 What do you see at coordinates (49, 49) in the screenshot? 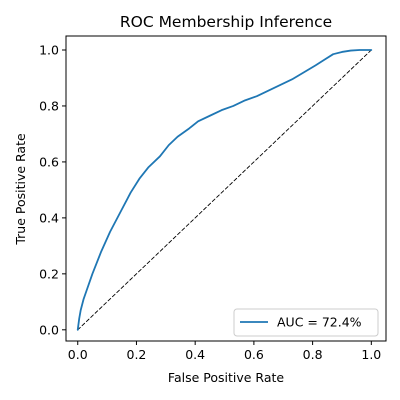
I see `y-tick-label: 1.0` at bounding box center [49, 49].